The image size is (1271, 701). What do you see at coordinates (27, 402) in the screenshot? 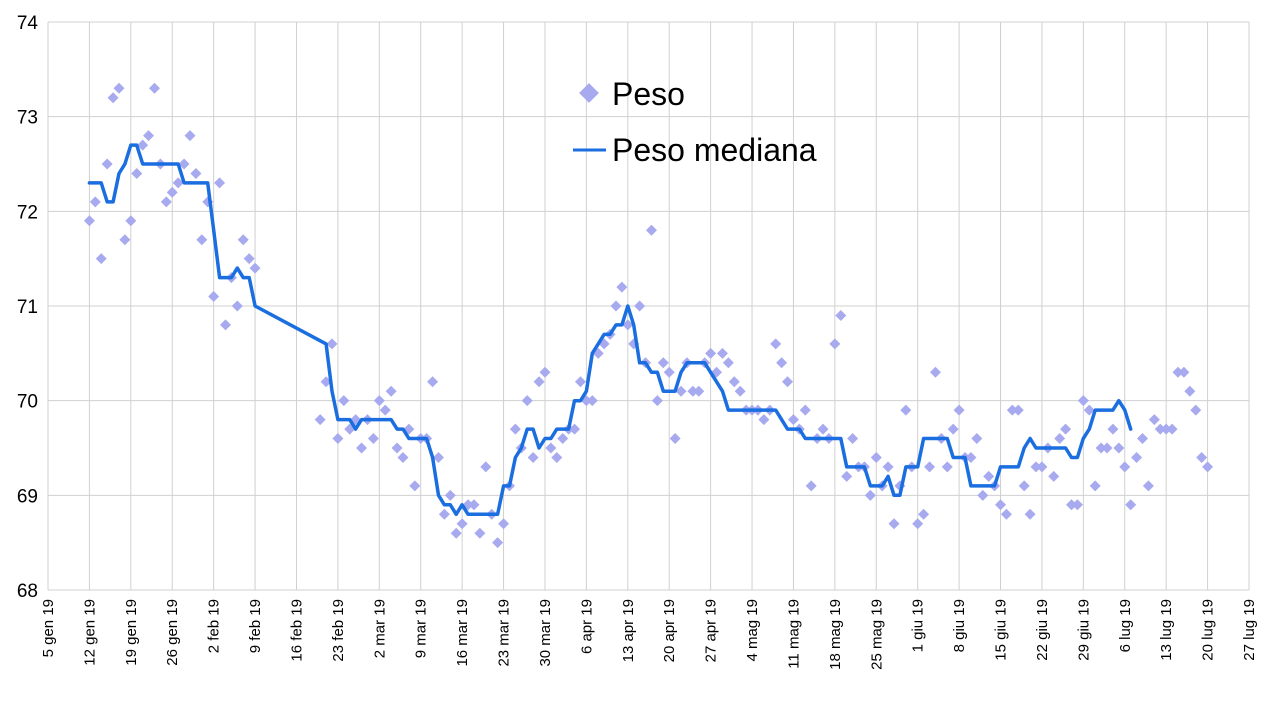
I see `y-tick-label: 70` at bounding box center [27, 402].